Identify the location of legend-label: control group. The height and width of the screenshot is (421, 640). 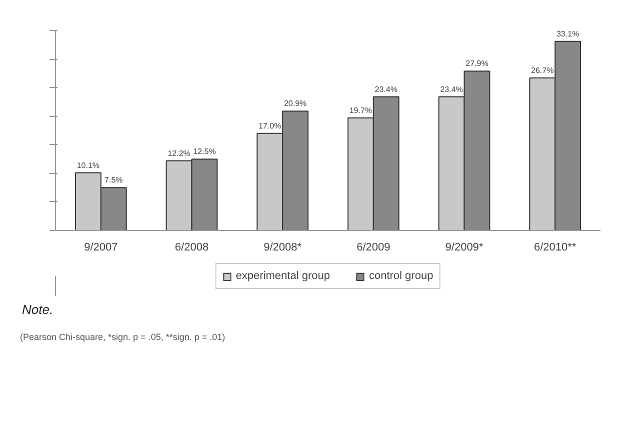
(401, 276).